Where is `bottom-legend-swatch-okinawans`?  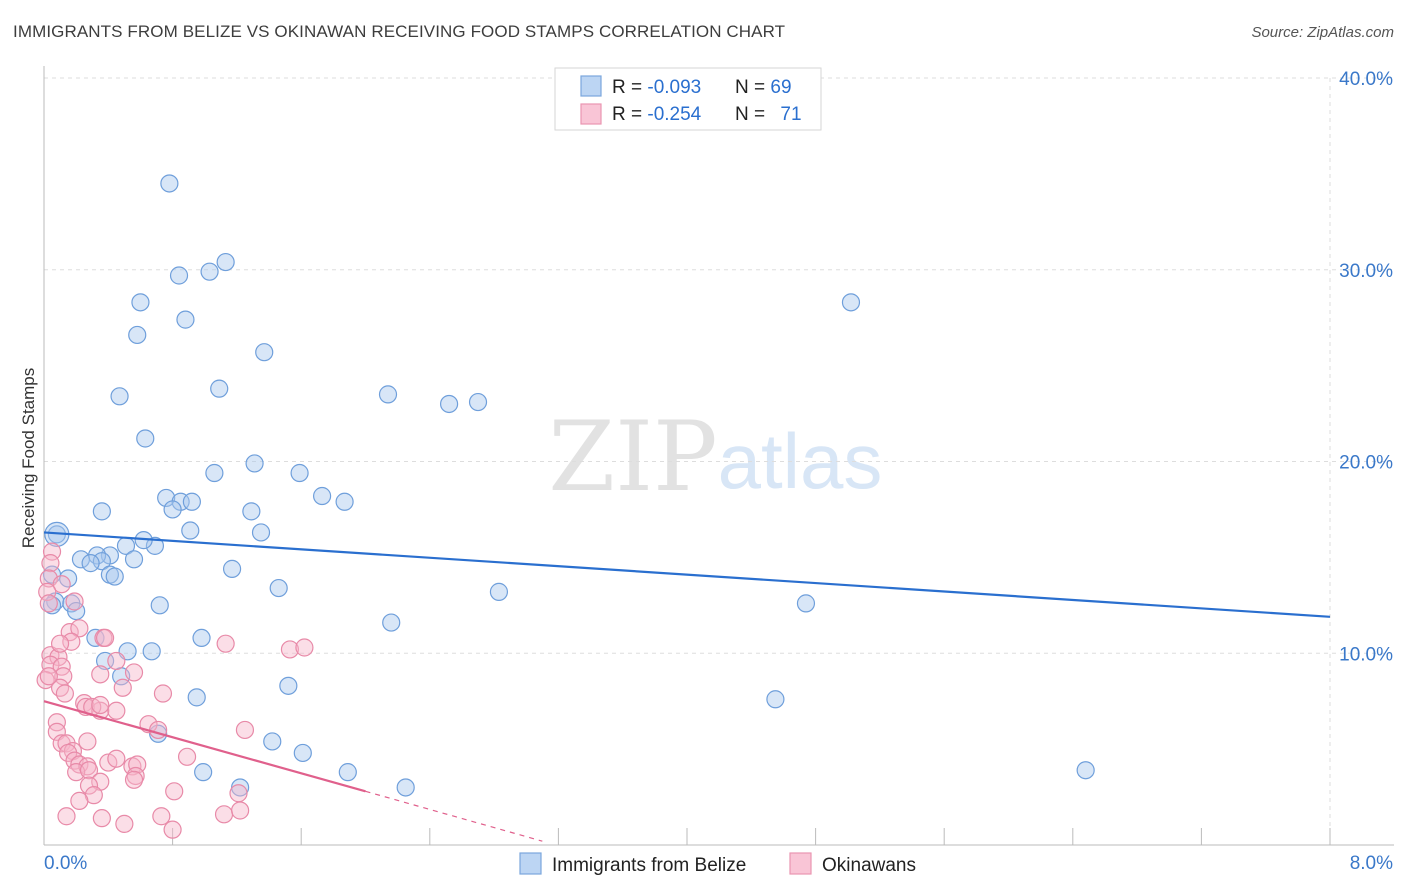
bottom-legend-swatch-okinawans is located at coordinates (800, 863).